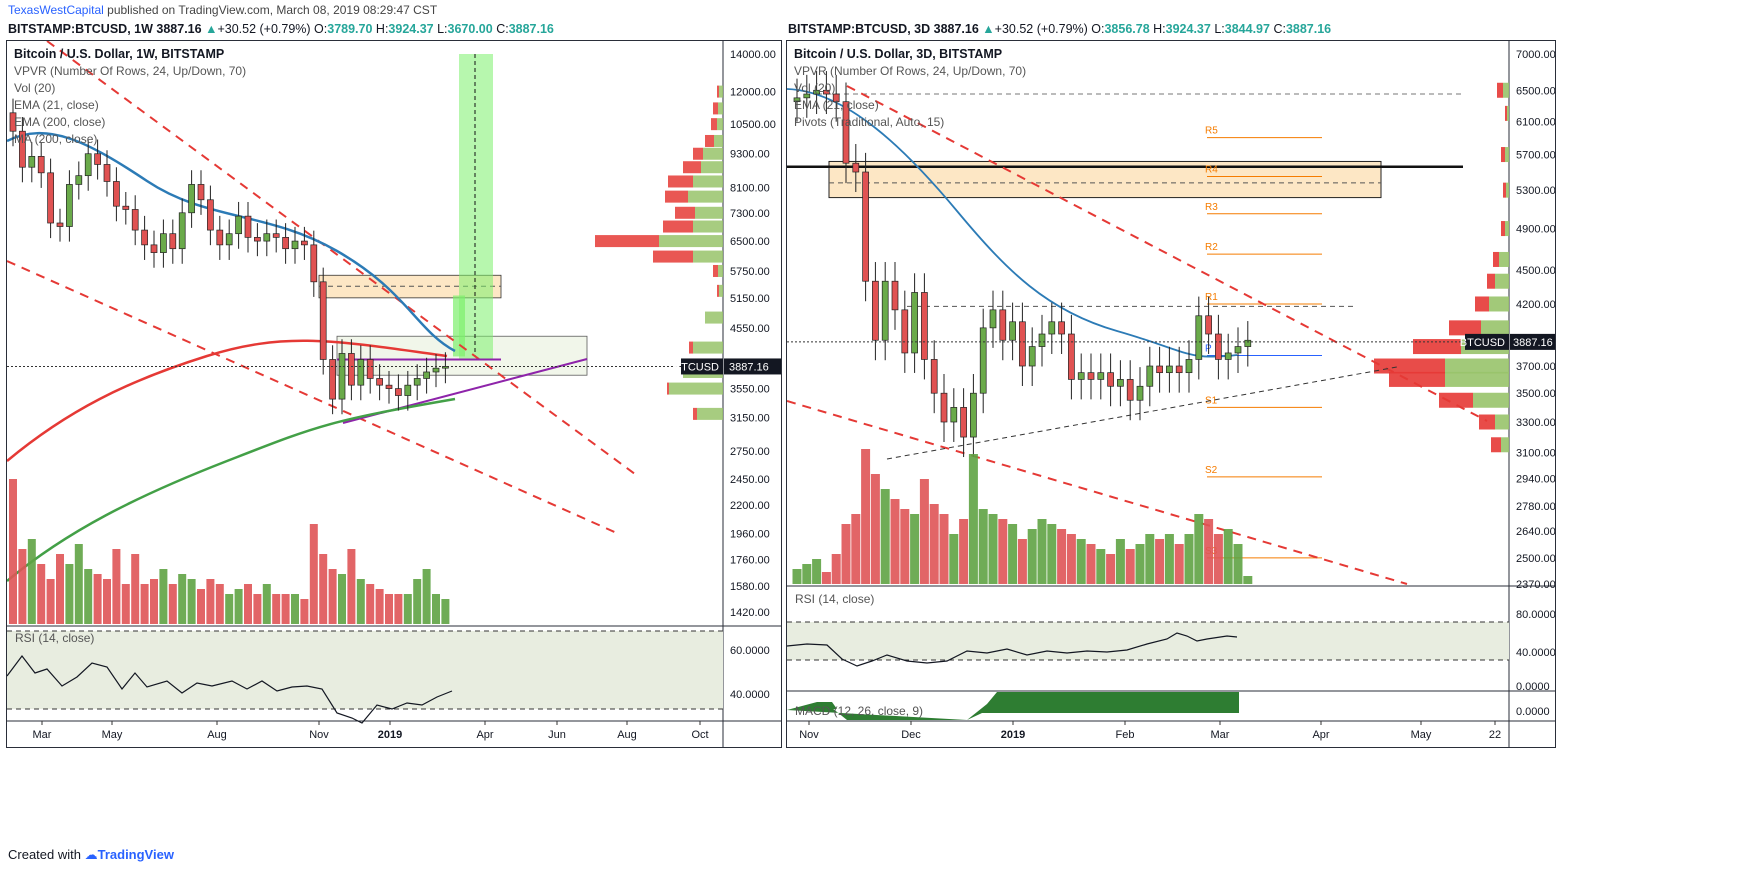 The height and width of the screenshot is (871, 1756). I want to click on time-tick: Apr, so click(1320, 735).